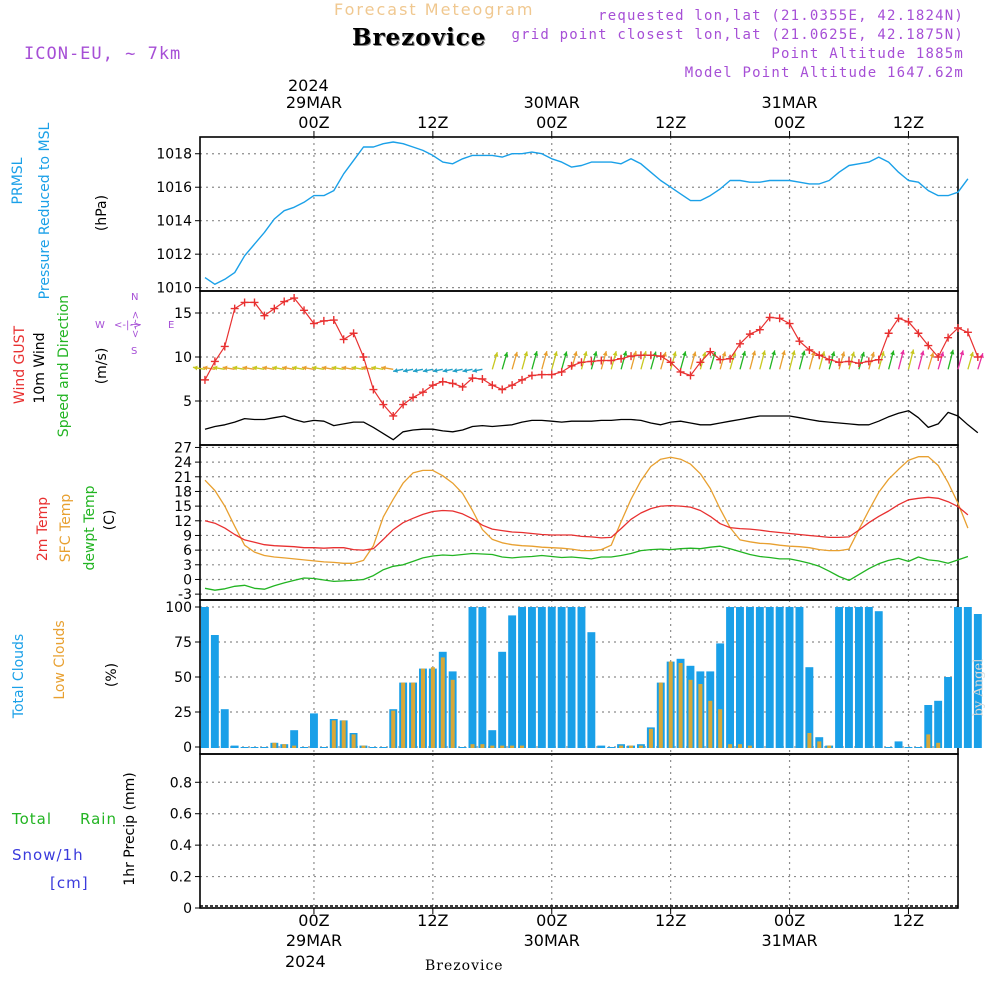  Describe the element at coordinates (551, 122) in the screenshot. I see `top-time-label-2: 00Z` at that location.